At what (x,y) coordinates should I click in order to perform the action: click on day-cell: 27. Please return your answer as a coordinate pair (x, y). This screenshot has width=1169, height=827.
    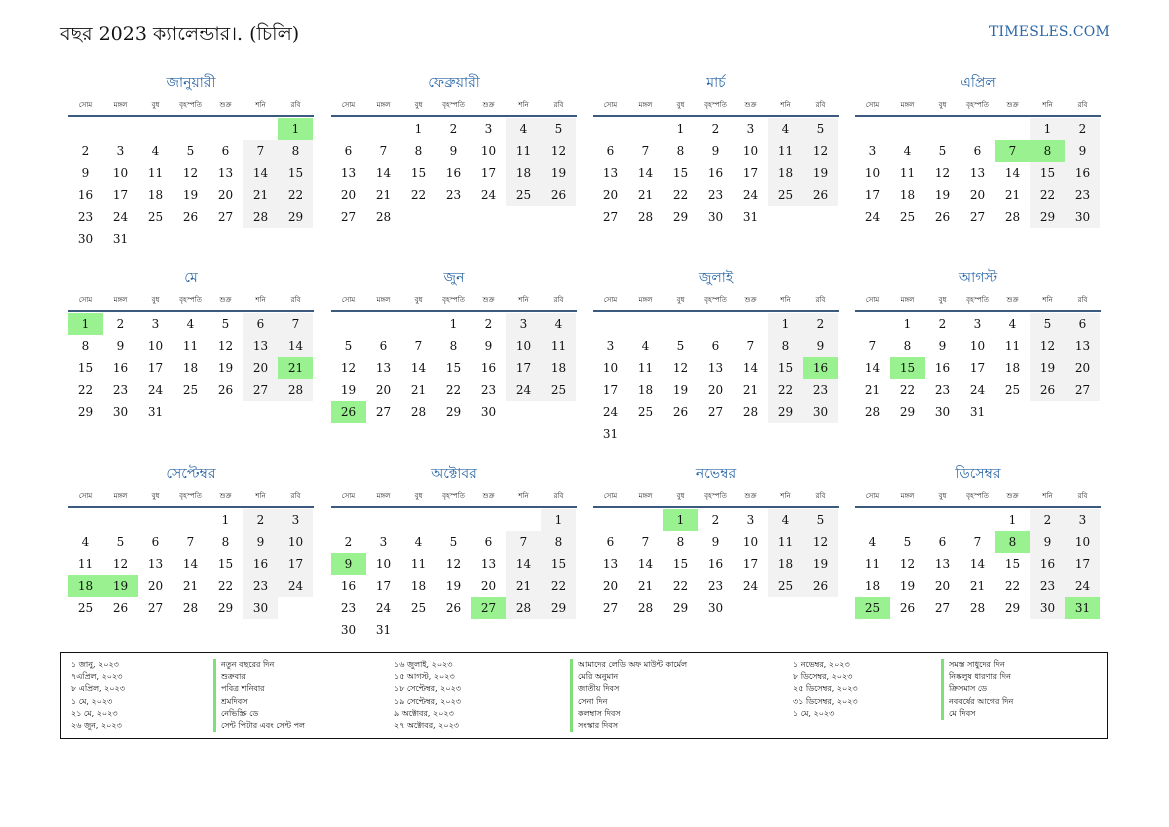
    Looking at the image, I should click on (1082, 390).